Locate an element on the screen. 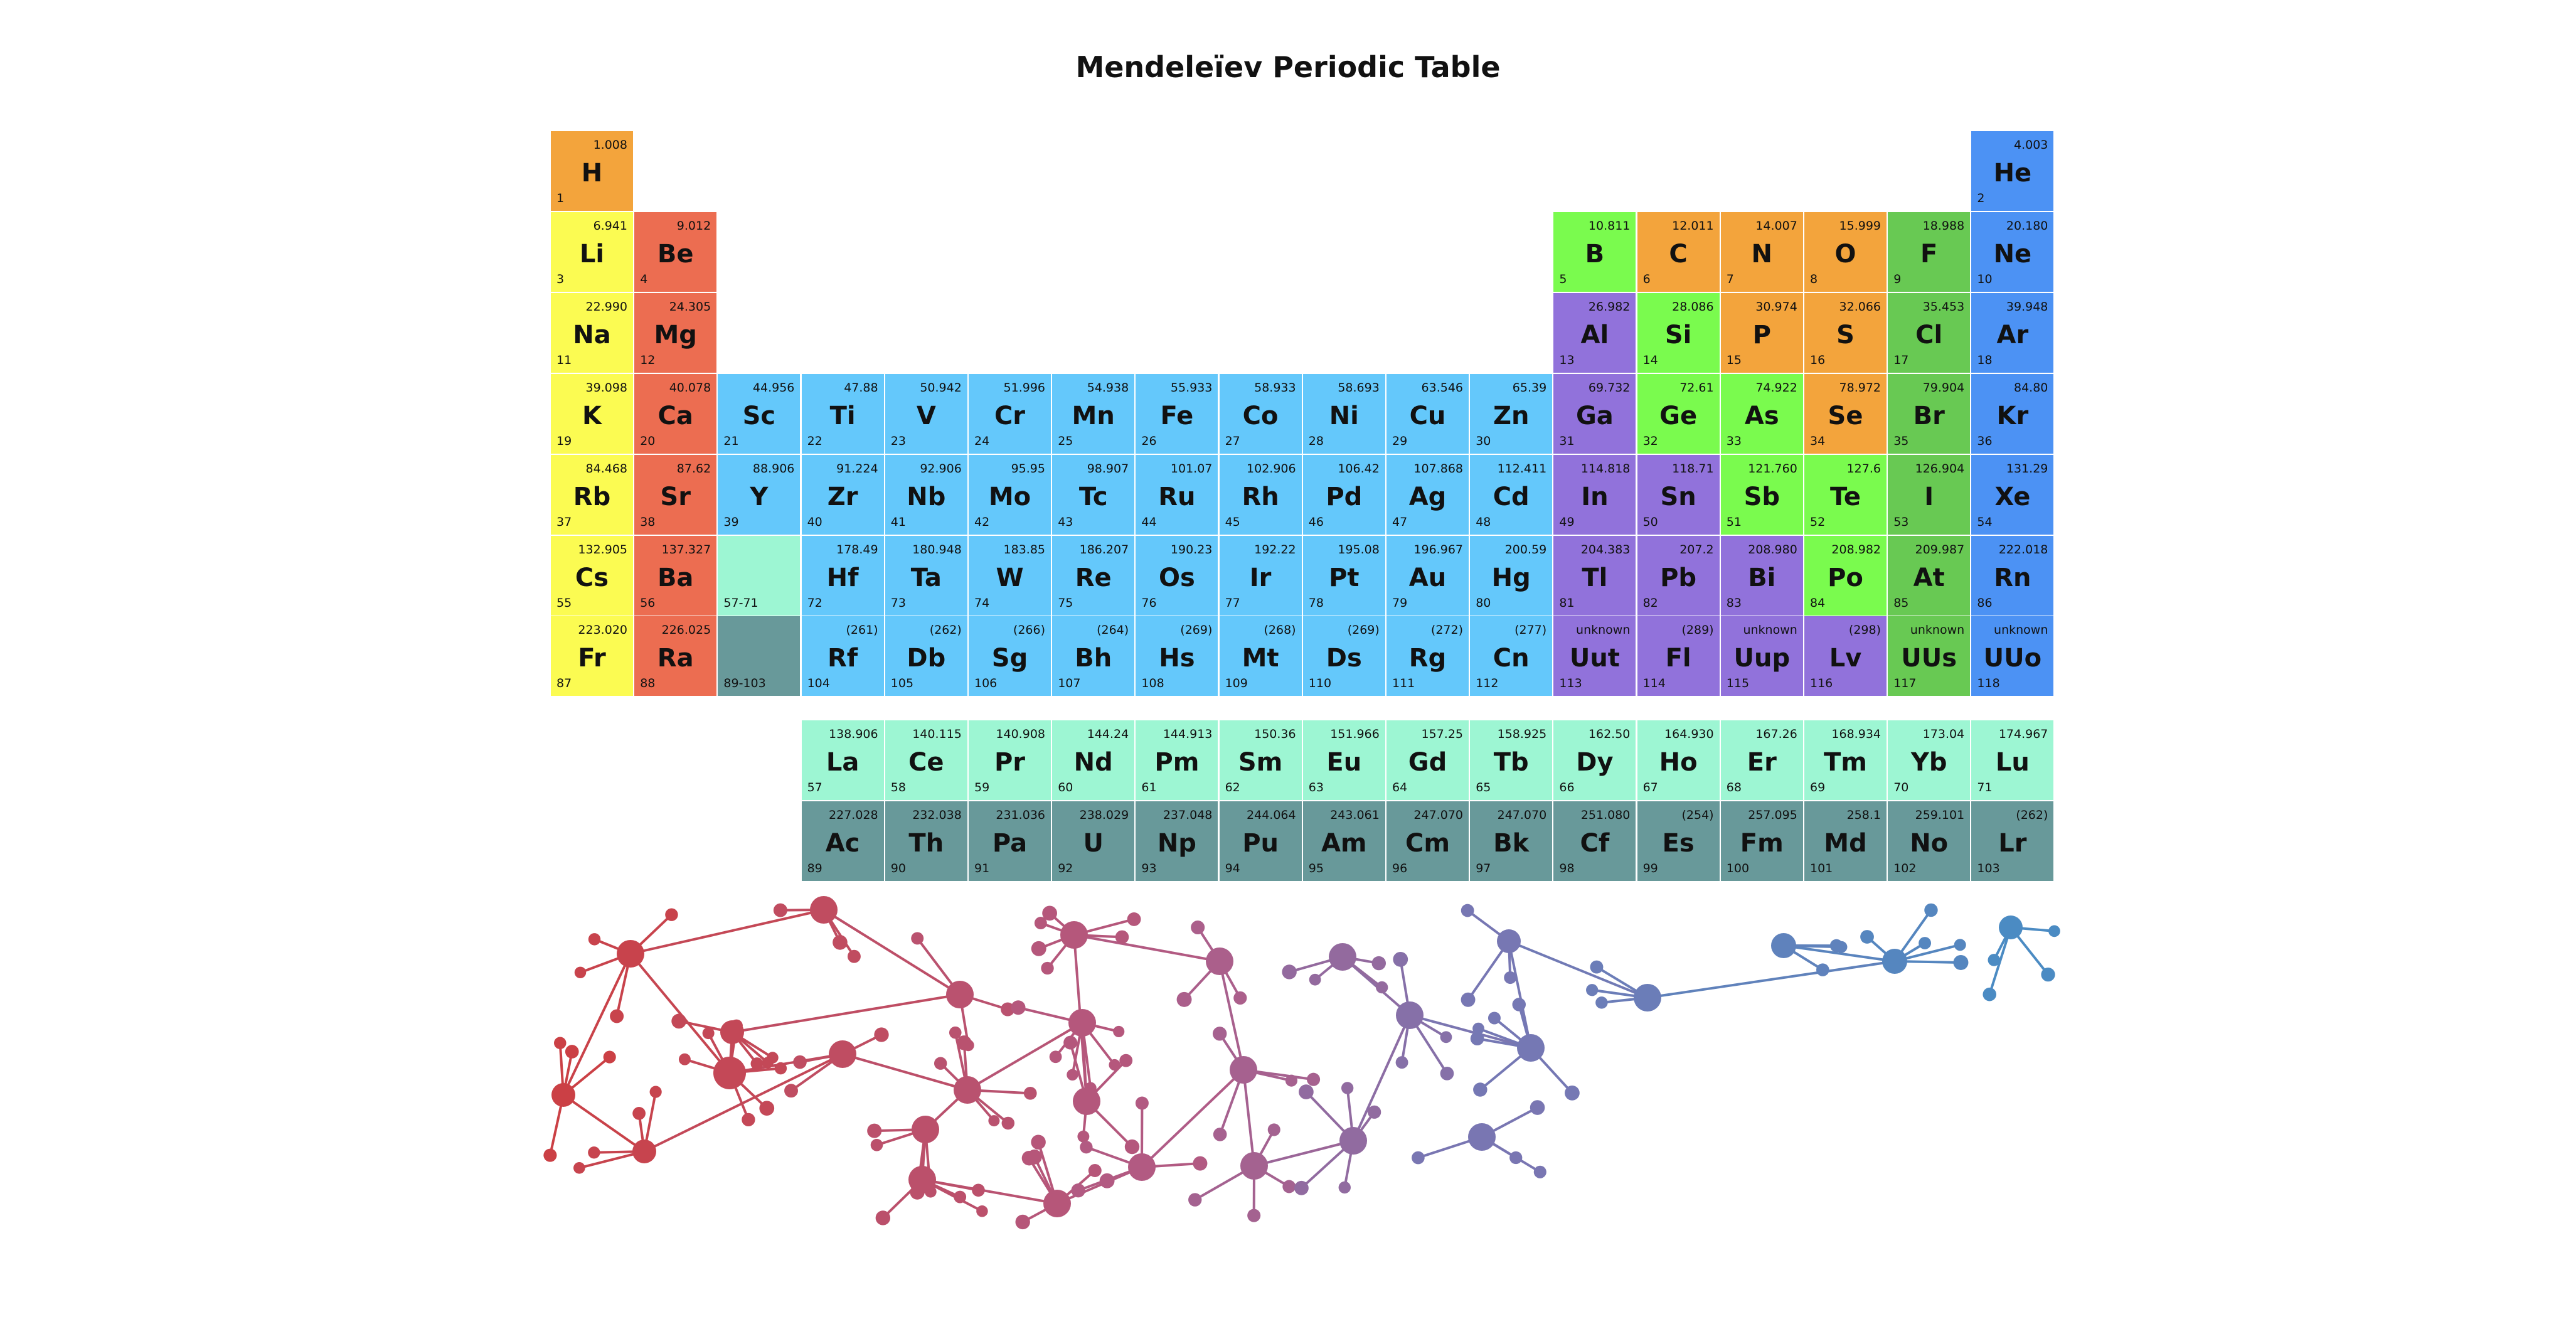 The height and width of the screenshot is (1329, 2576). element-symbol: F is located at coordinates (1929, 255).